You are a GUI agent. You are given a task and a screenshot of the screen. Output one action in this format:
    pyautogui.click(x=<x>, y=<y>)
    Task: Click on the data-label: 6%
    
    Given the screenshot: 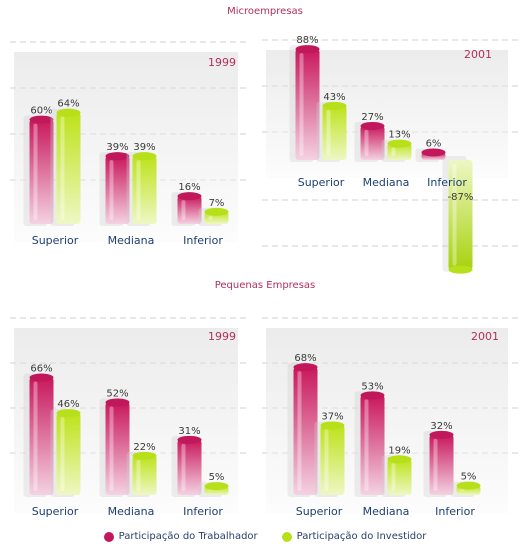 What is the action you would take?
    pyautogui.click(x=434, y=143)
    